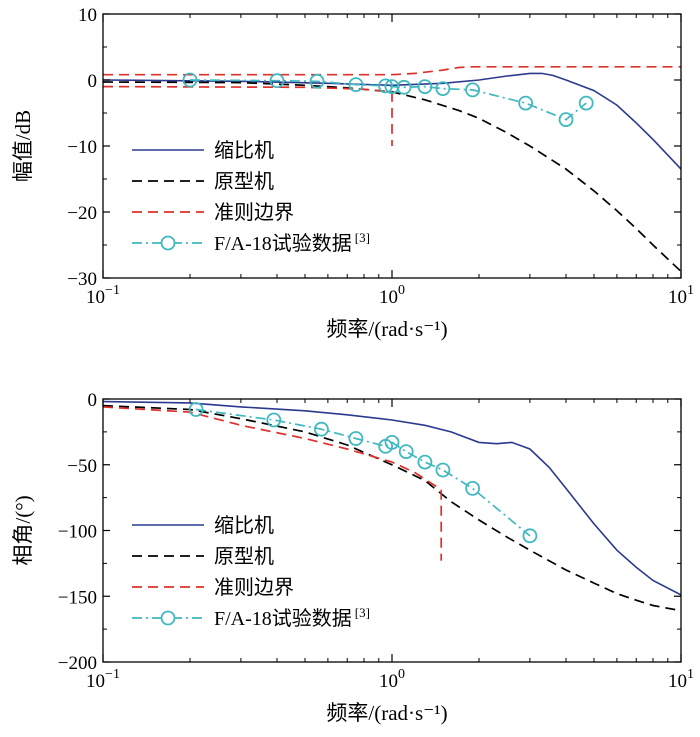  Describe the element at coordinates (82, 279) in the screenshot. I see `magnitude-ytick-label-4: −30` at that location.